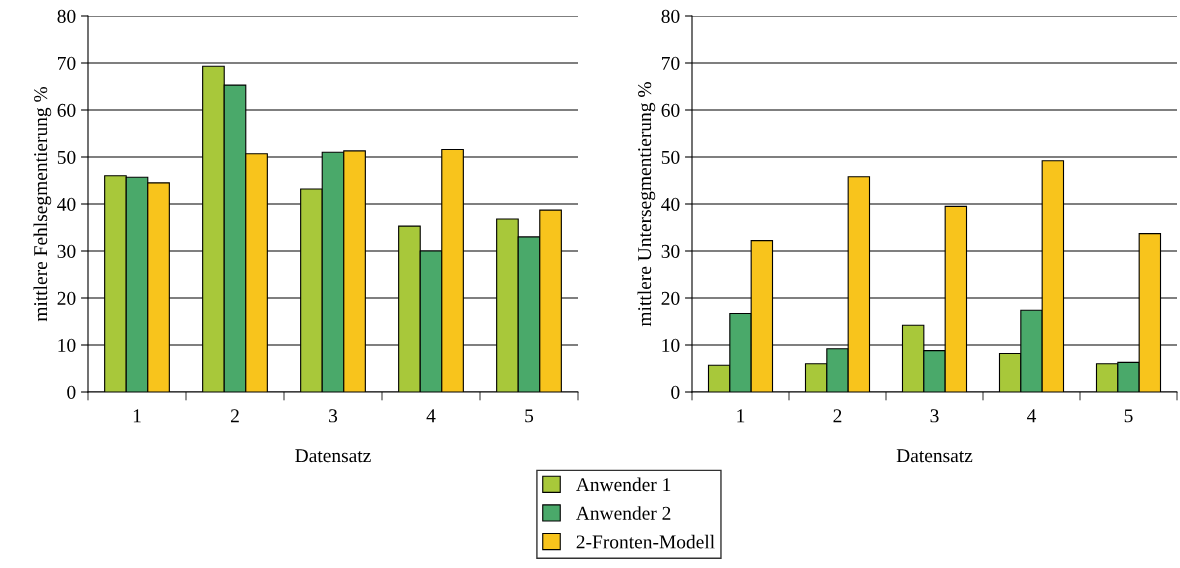 The height and width of the screenshot is (568, 1180). I want to click on legend-label: 2-Fronten-Modell, so click(645, 541).